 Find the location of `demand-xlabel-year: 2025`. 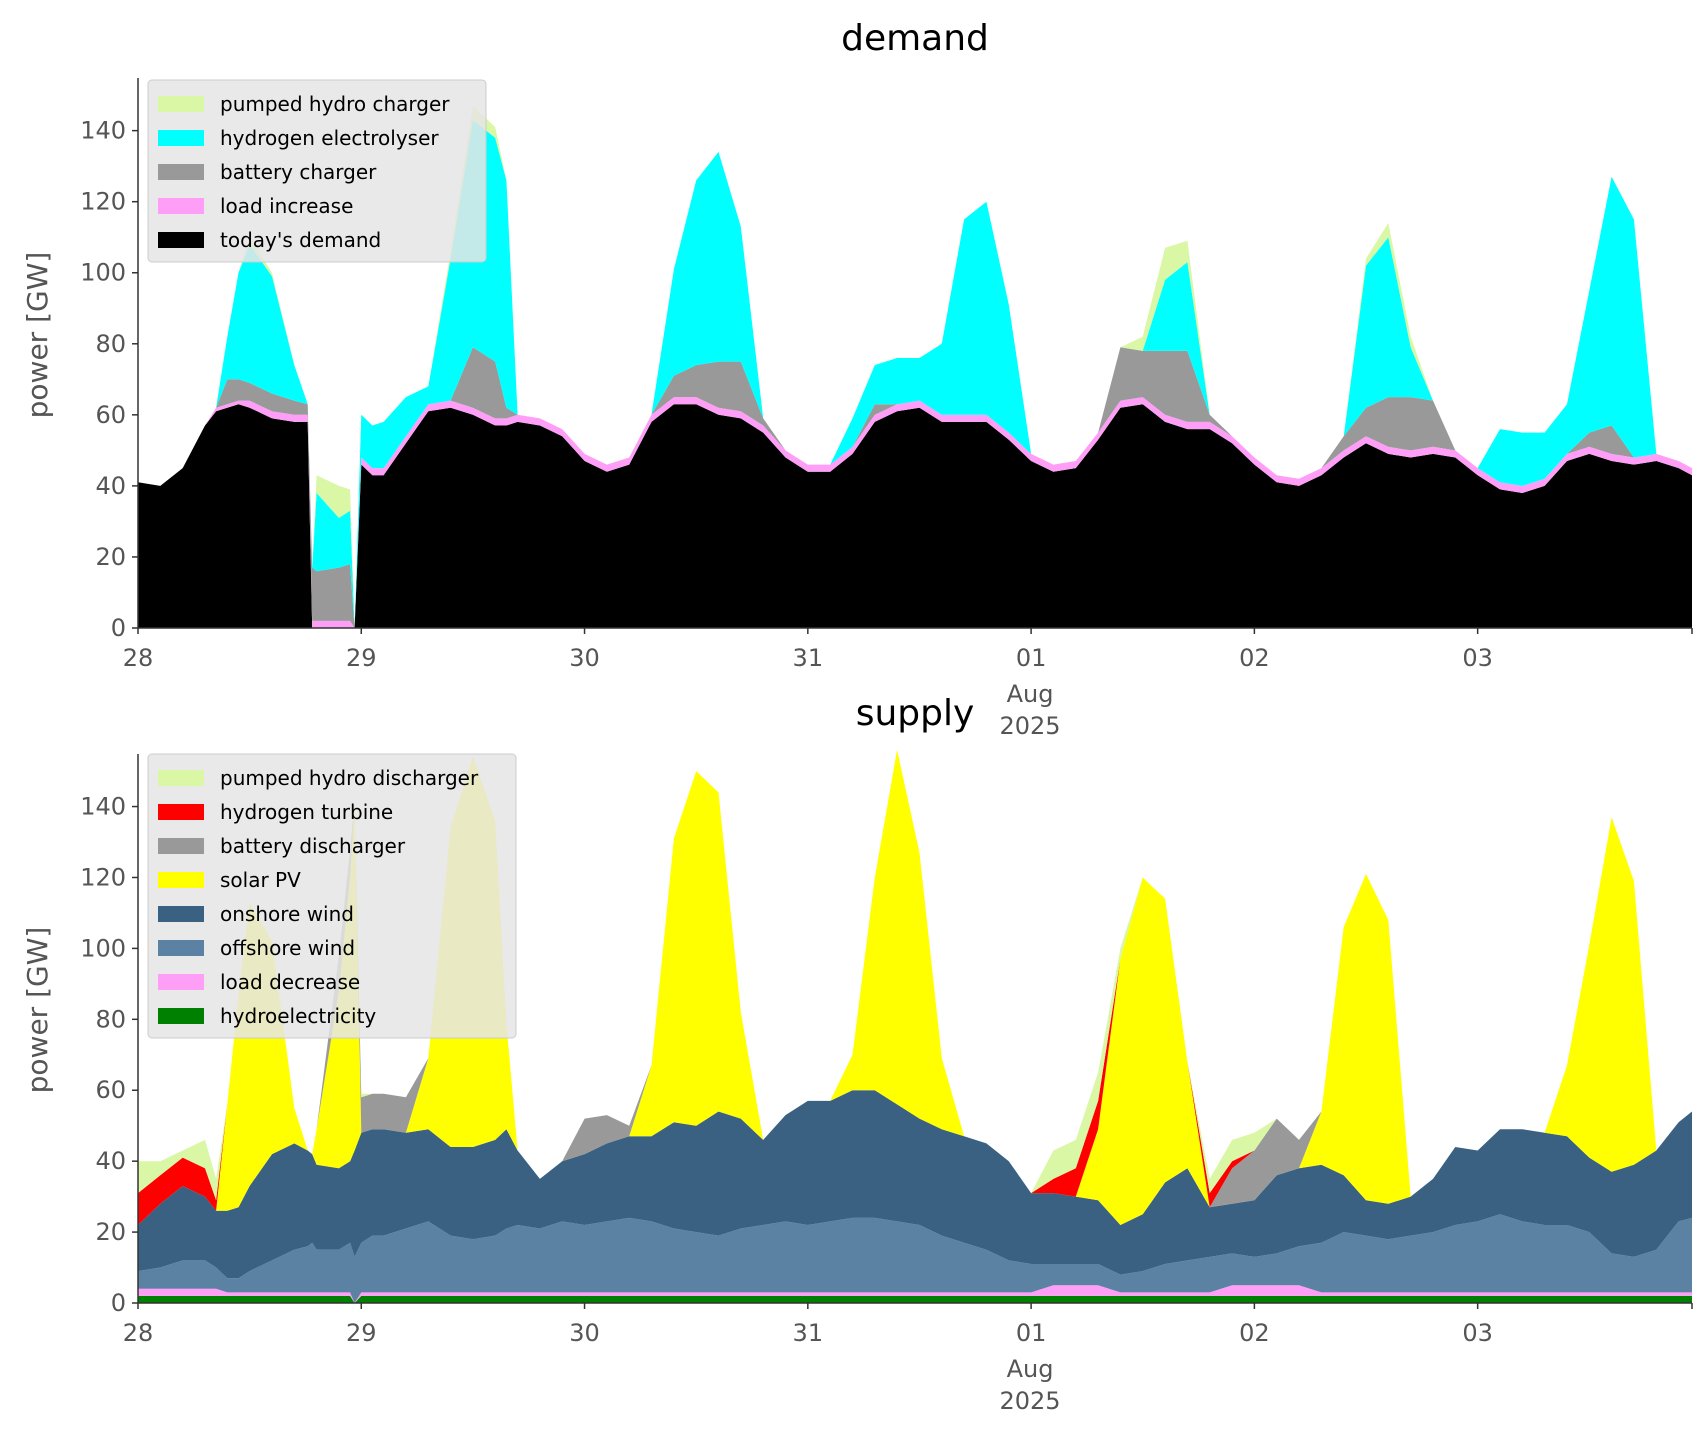

demand-xlabel-year: 2025 is located at coordinates (1029, 726).